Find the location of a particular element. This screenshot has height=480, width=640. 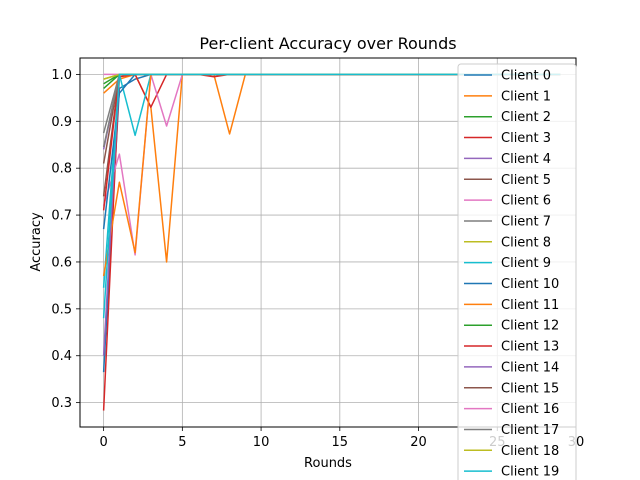

y-tick-label: 0.5 is located at coordinates (61, 309).